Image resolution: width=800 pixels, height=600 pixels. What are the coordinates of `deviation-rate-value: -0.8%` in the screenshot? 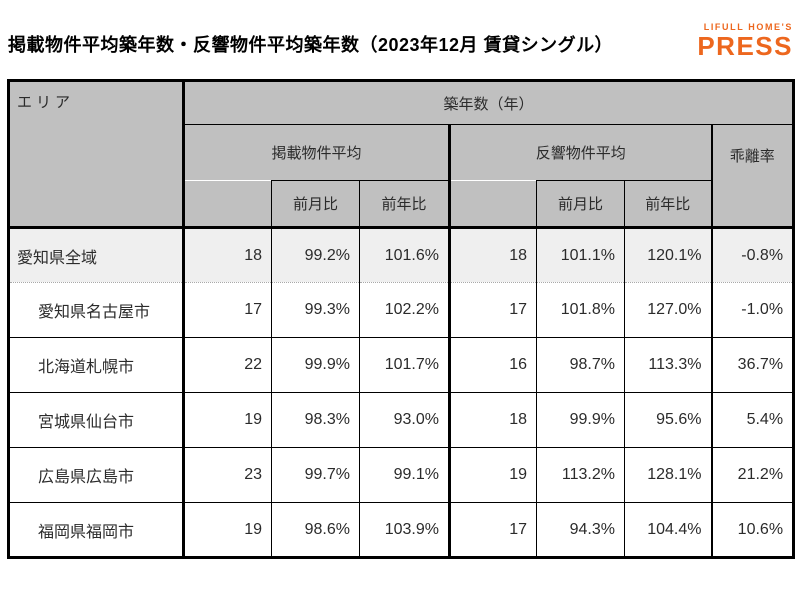 It's located at (752, 254).